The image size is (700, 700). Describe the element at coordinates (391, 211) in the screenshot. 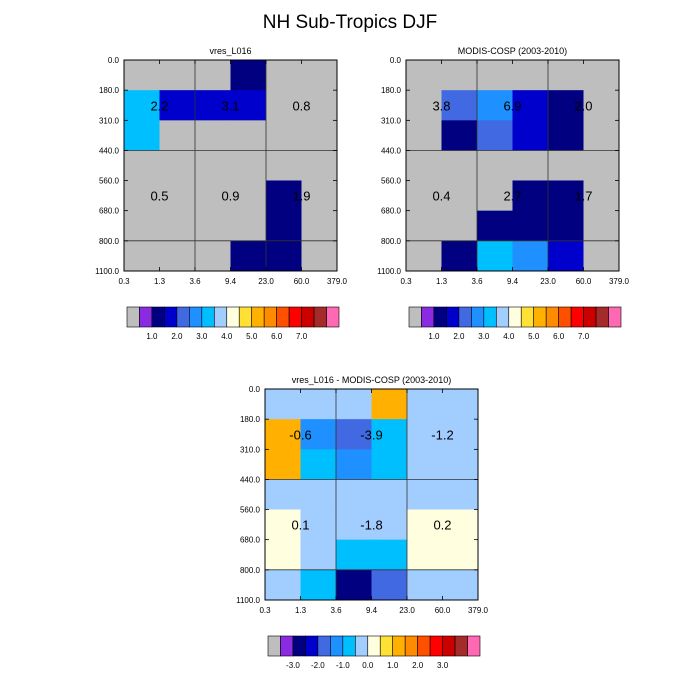

I see `y-tick-label: 680.0` at that location.